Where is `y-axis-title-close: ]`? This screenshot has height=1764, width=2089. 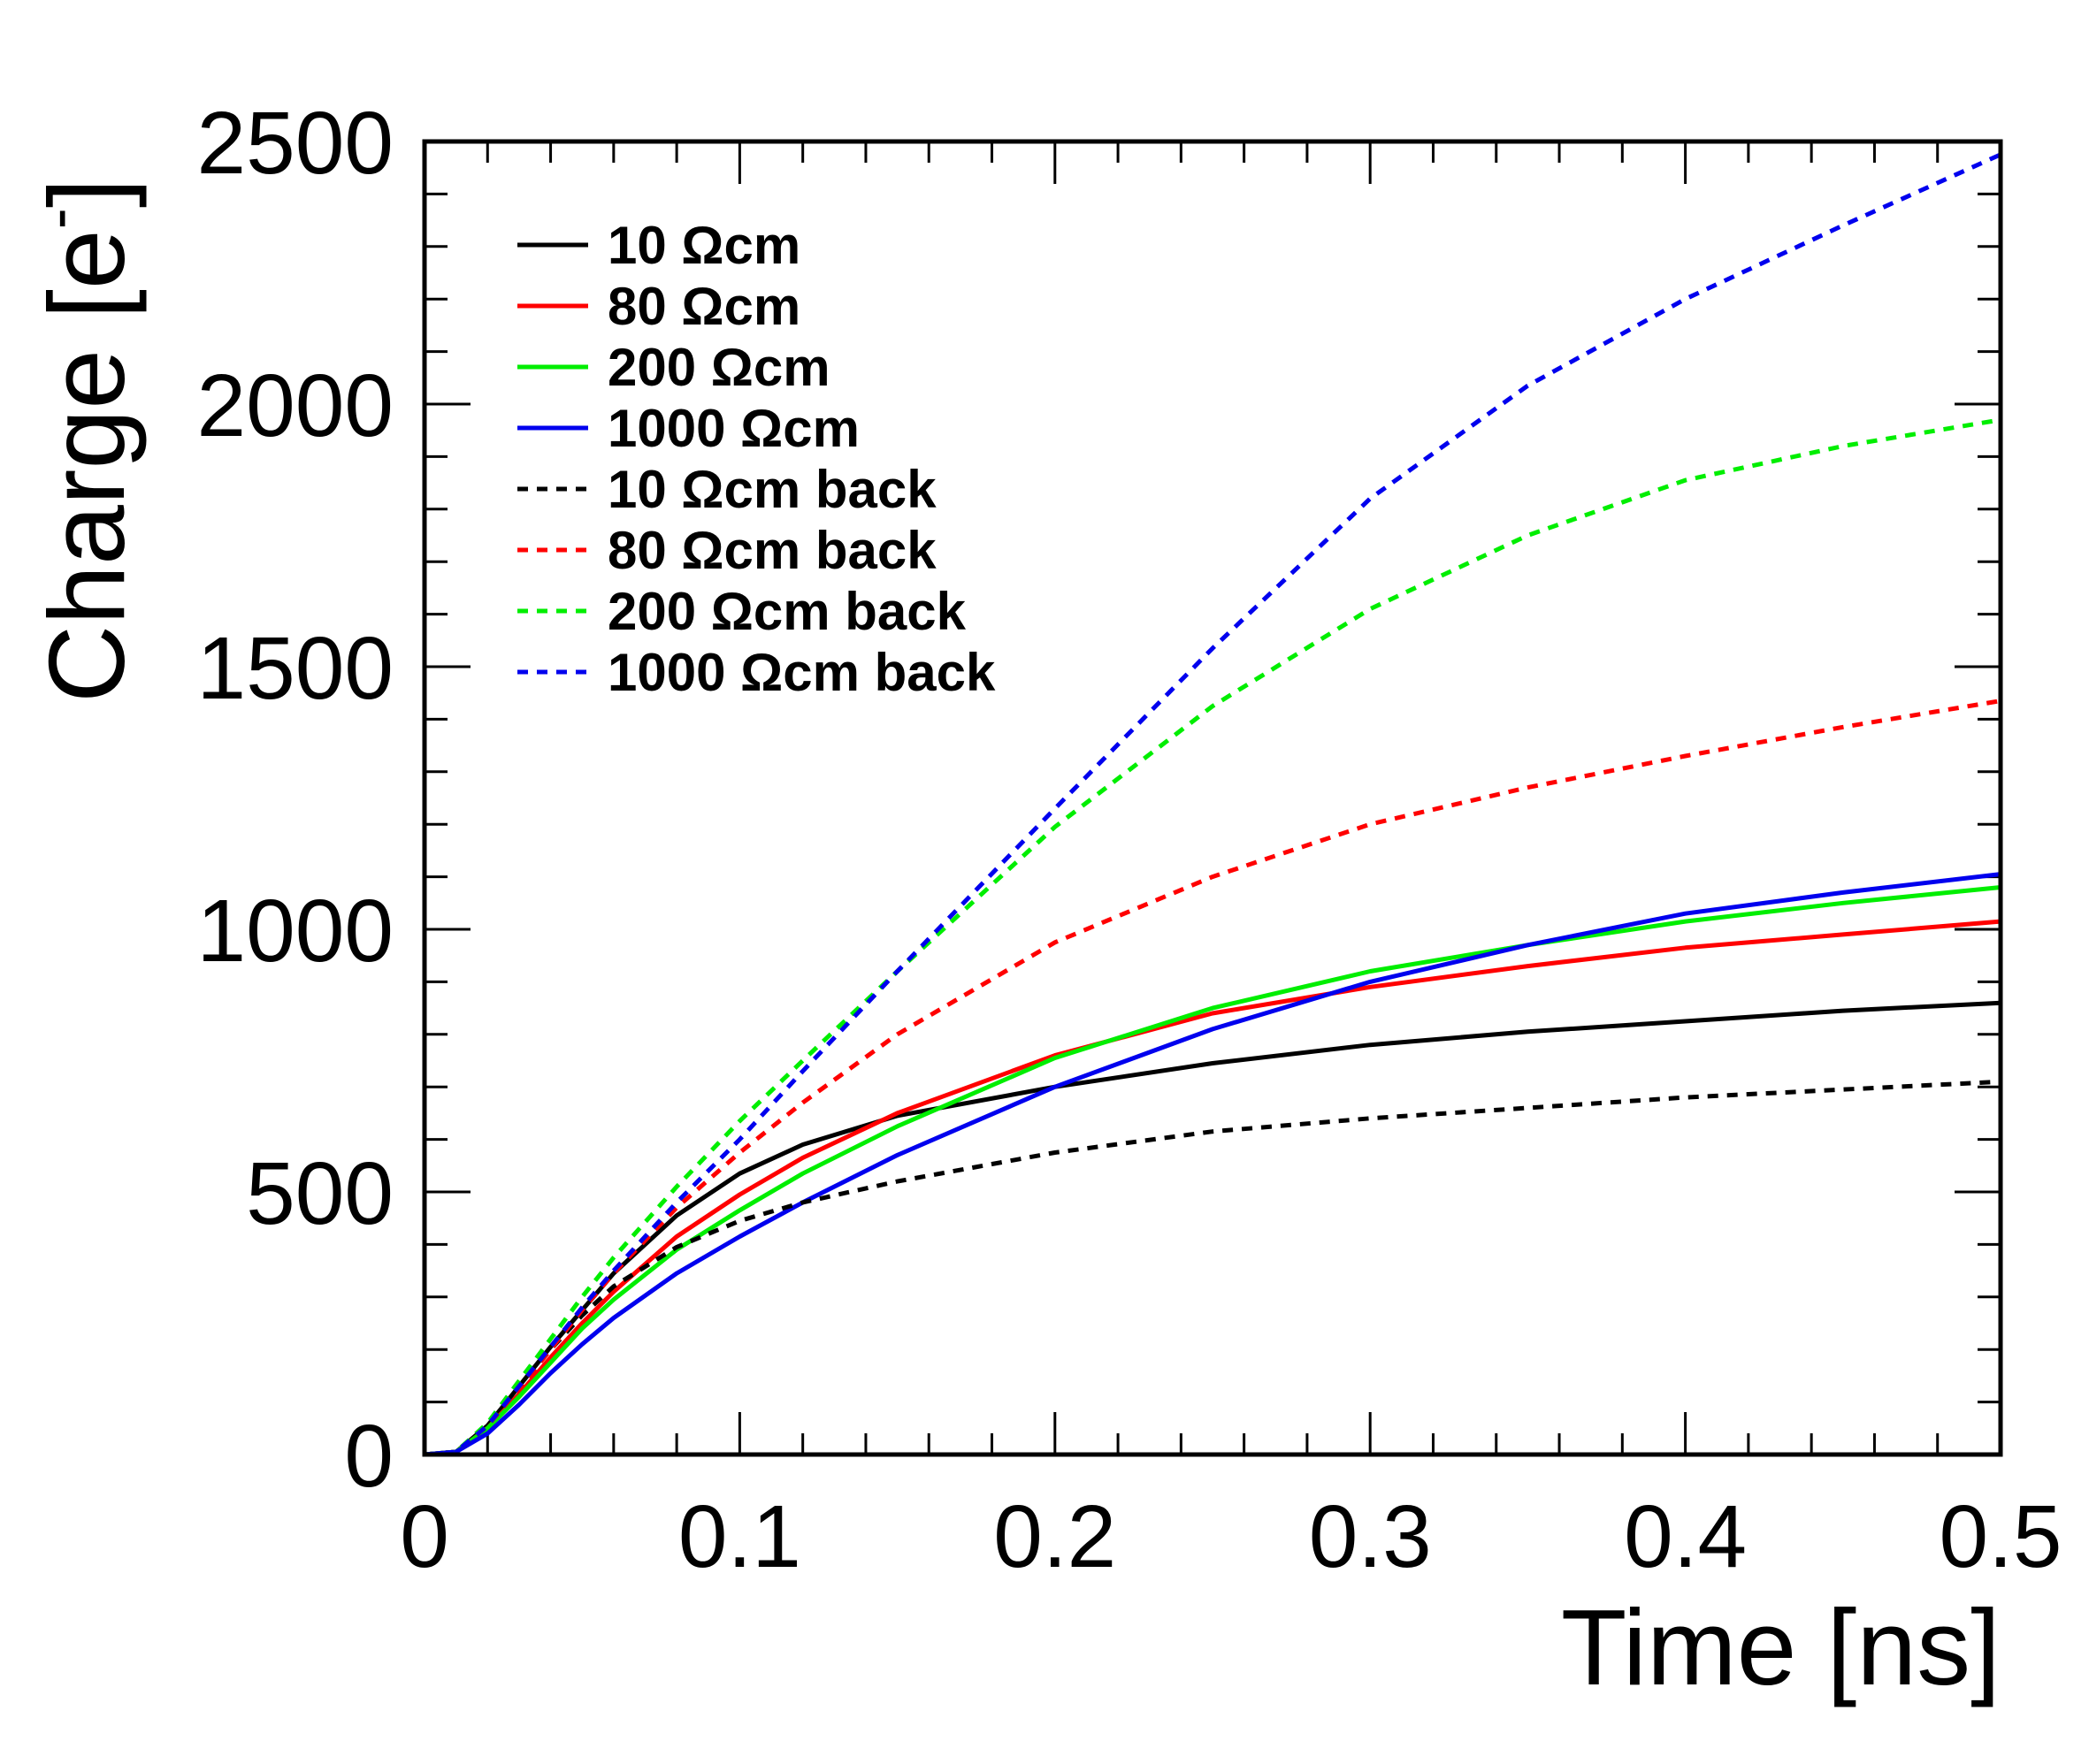
y-axis-title-close: ] is located at coordinates (87, 193).